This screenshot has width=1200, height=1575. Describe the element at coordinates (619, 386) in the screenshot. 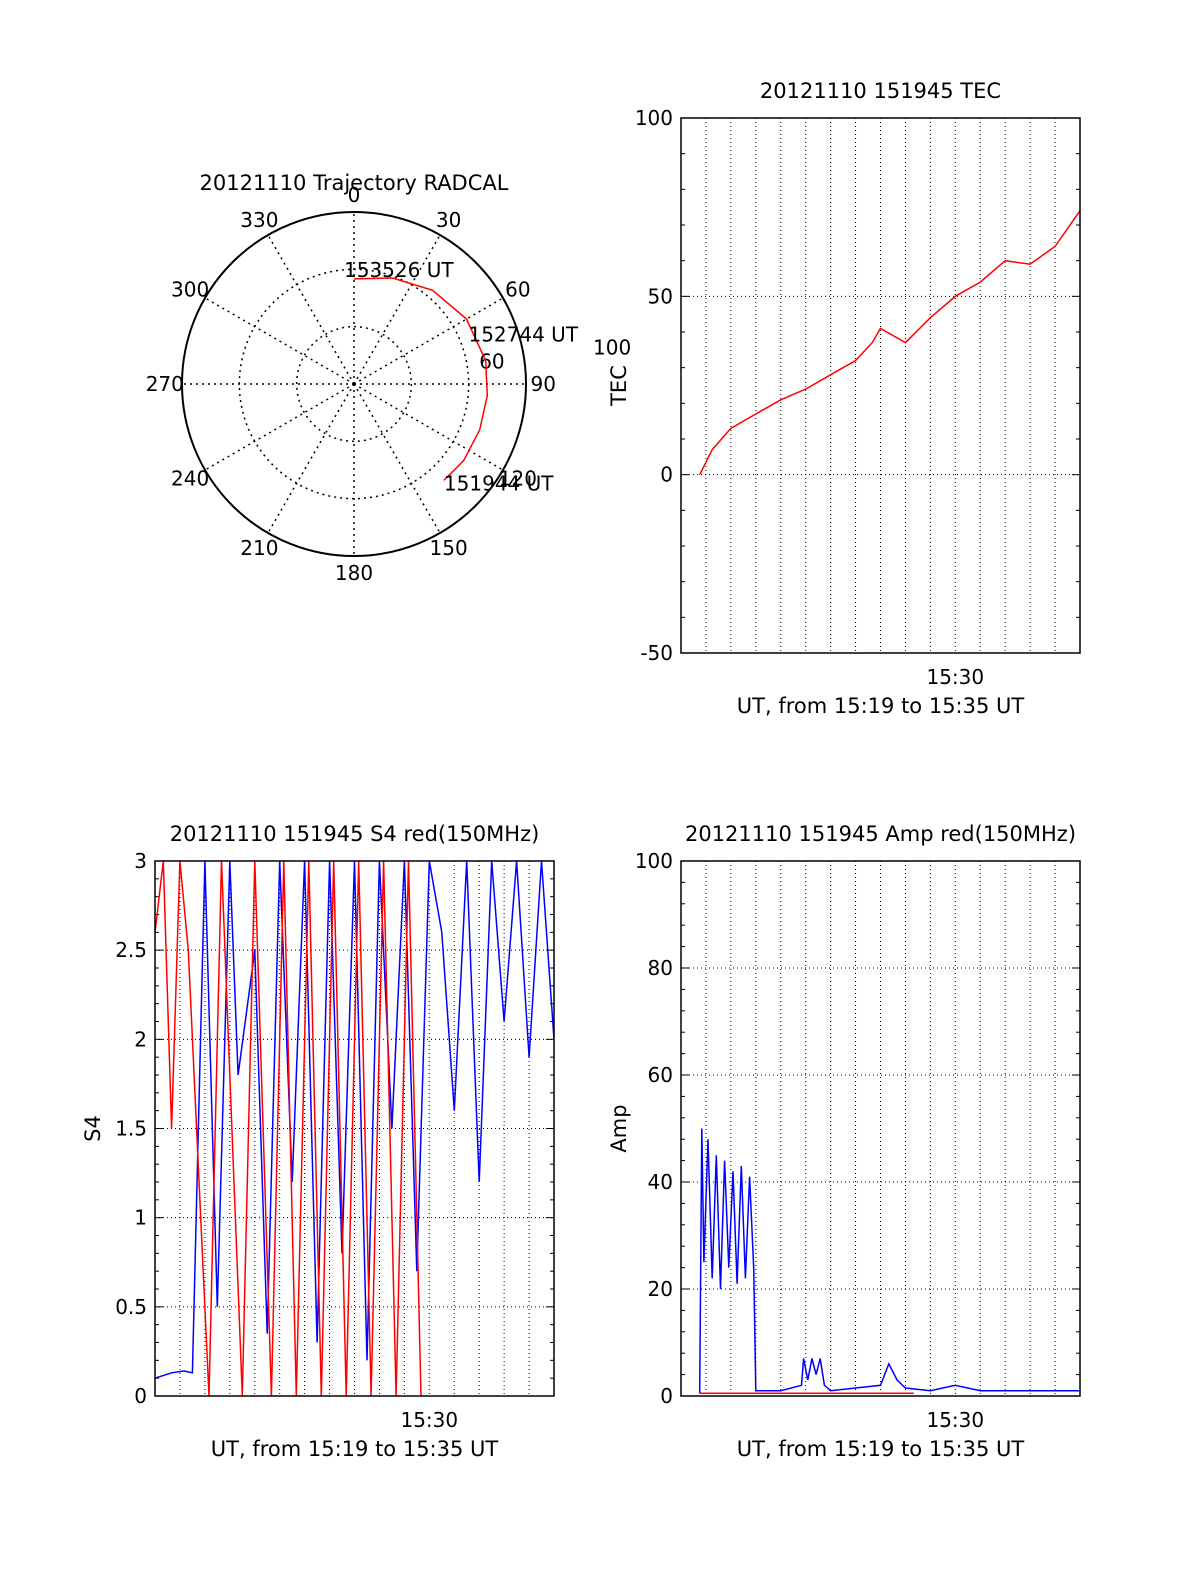

I see `y-axis-label: TEC` at that location.